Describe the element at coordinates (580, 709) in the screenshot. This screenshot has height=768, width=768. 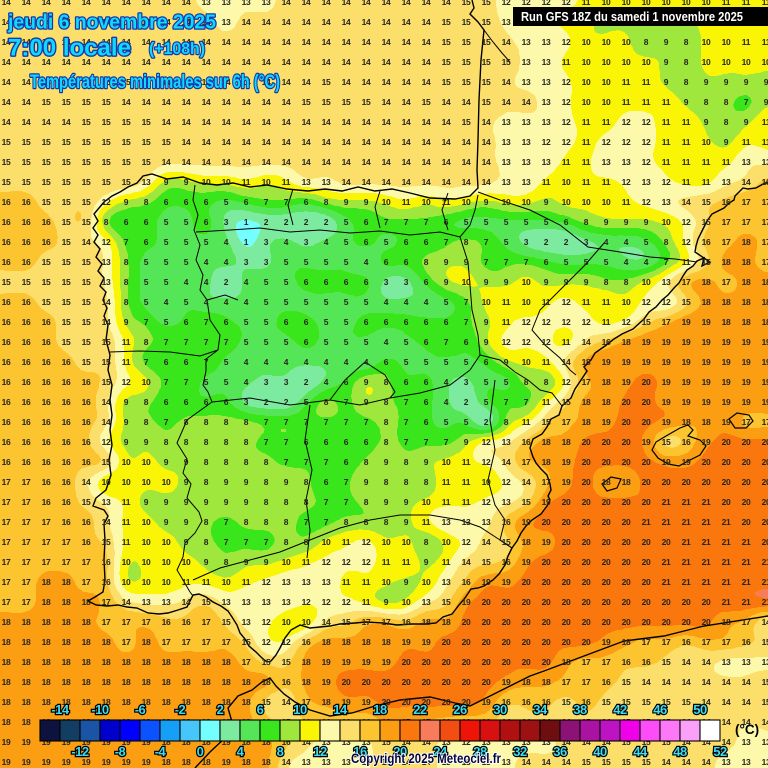
I see `svg-text: 38` at that location.